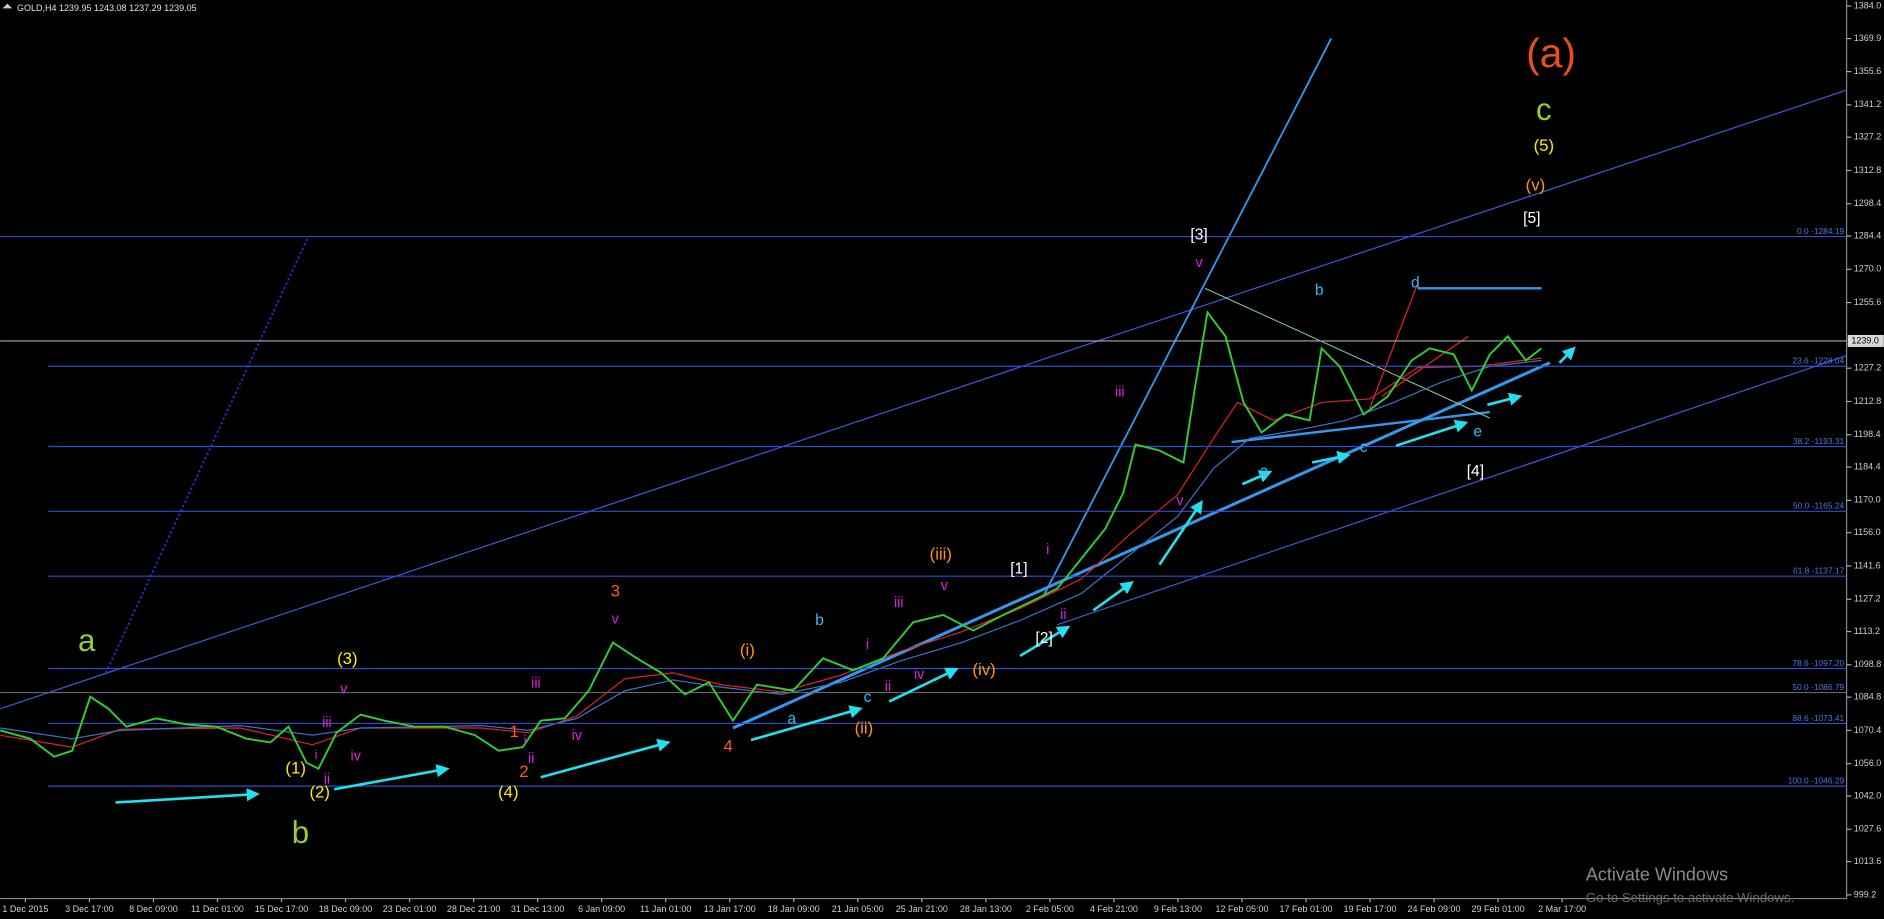 Image resolution: width=1884 pixels, height=919 pixels. Describe the element at coordinates (346, 909) in the screenshot. I see `x-tick-label: 18 Dec 09:00` at that location.